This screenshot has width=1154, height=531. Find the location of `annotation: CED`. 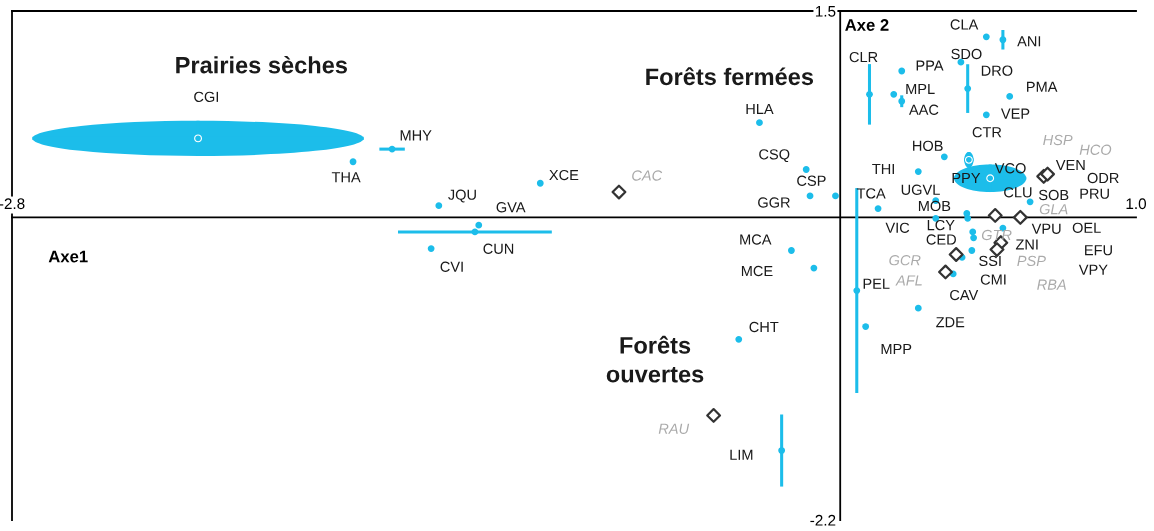

annotation: CED is located at coordinates (941, 239).